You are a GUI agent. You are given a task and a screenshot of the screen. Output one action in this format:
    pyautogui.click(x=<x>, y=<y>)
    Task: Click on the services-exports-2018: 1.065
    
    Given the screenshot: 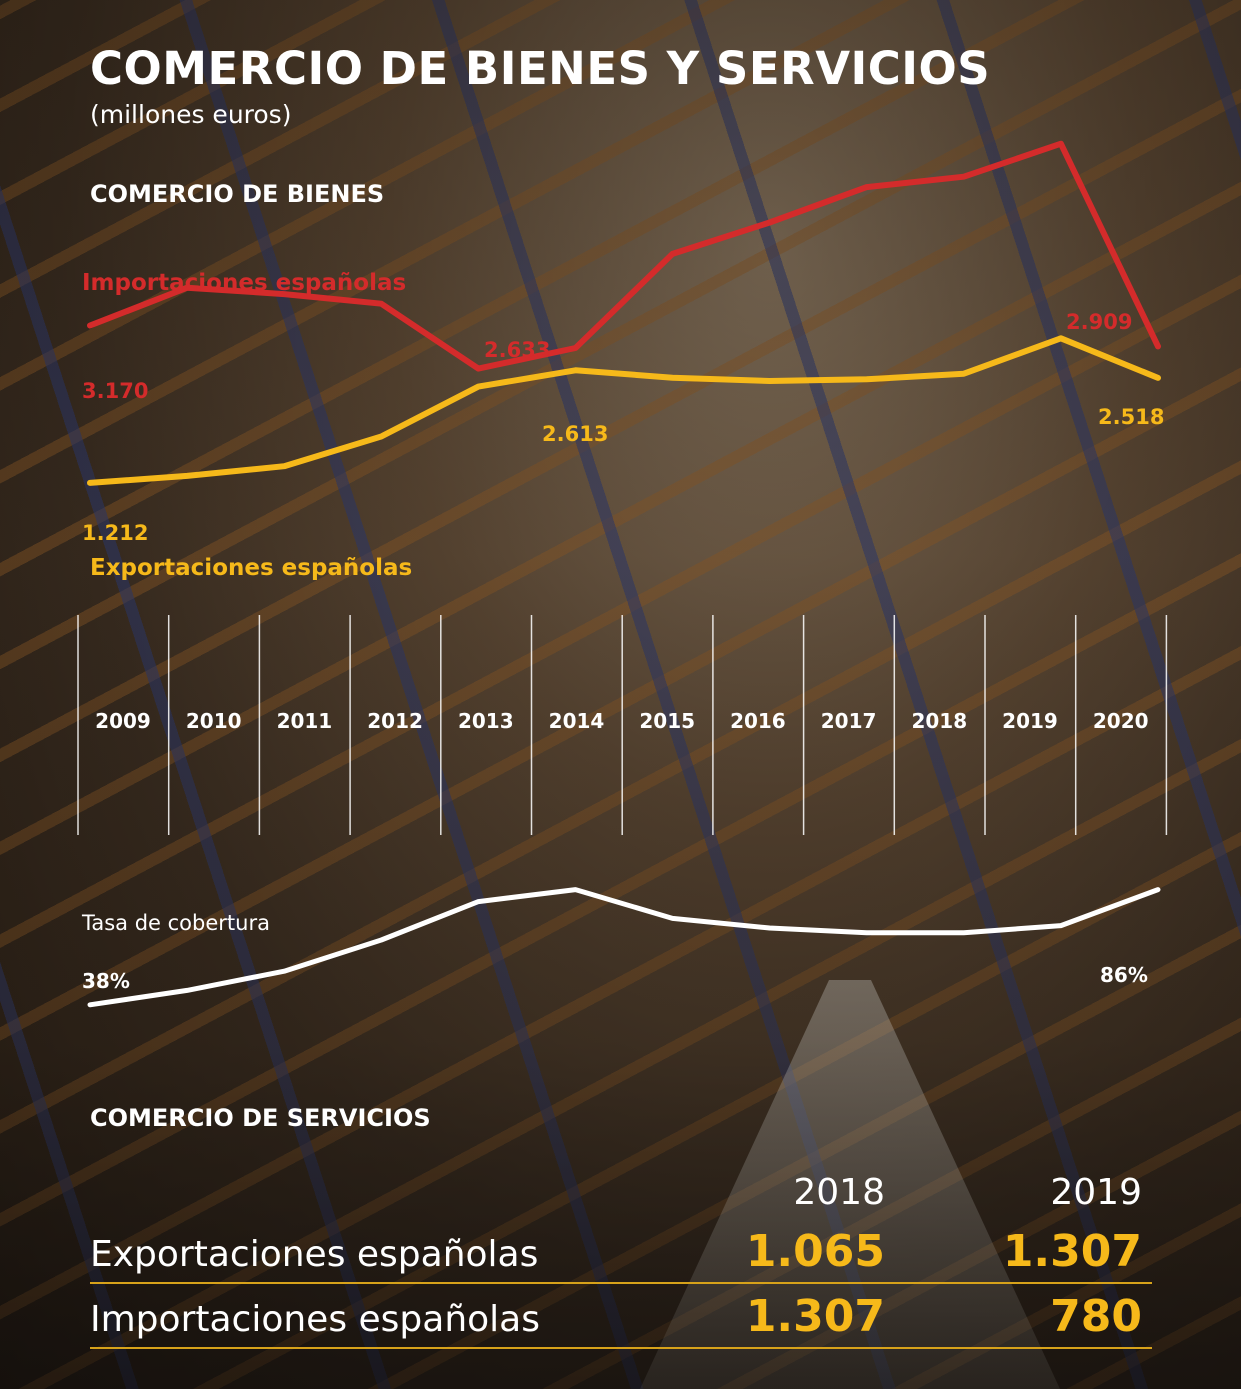 What is the action you would take?
    pyautogui.click(x=815, y=1251)
    